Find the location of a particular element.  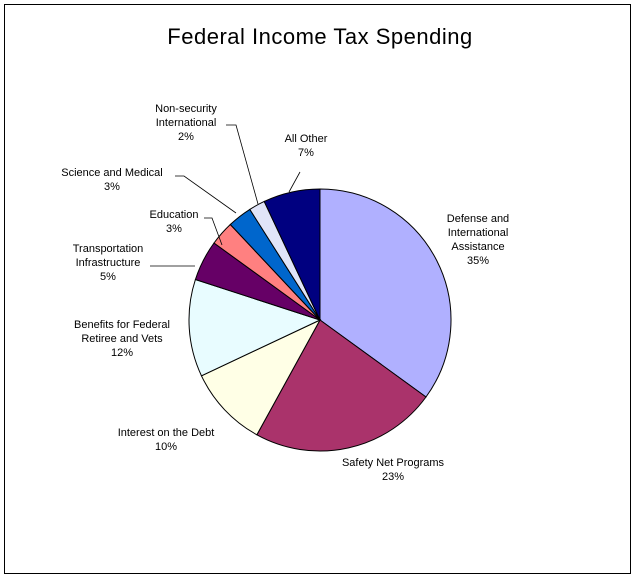

slice-label-non-security-international: Non-security International 2% is located at coordinates (186, 123).